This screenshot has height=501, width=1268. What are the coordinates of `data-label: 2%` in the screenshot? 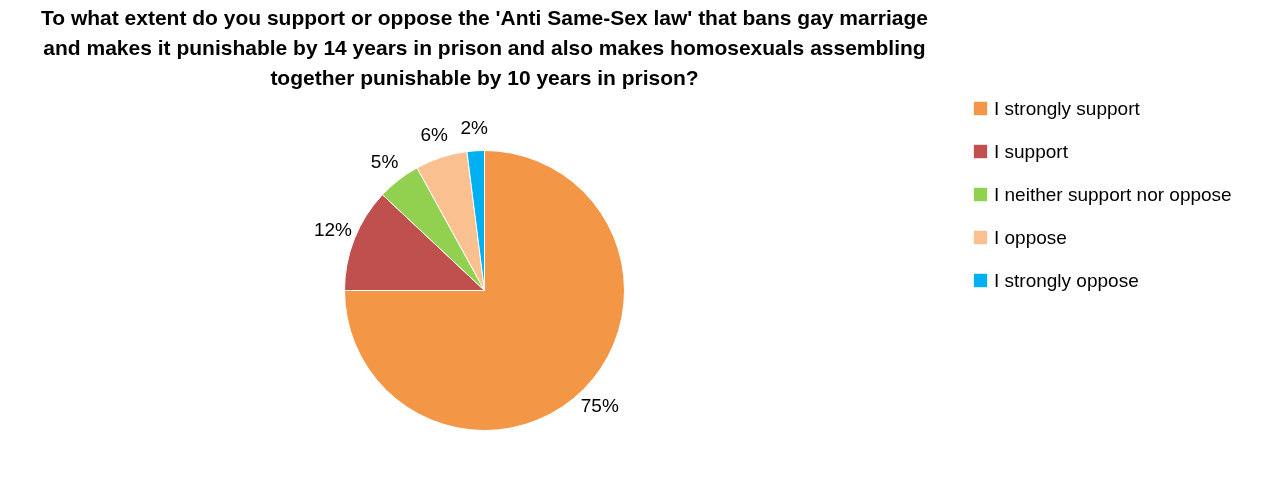 It's located at (474, 127).